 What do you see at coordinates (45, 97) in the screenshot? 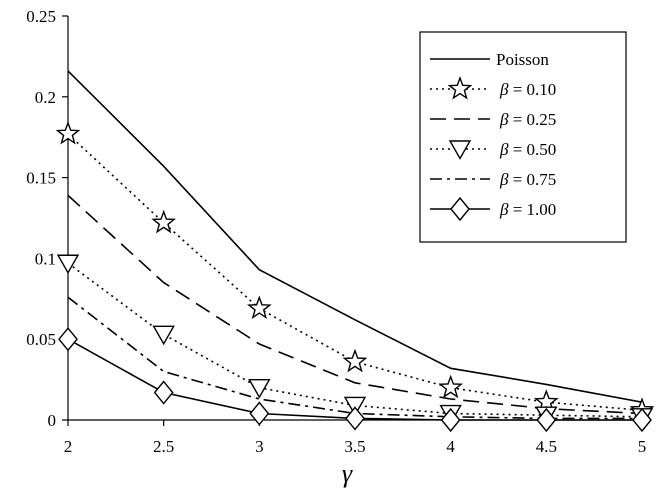
I see `y-tick-label: 0.2` at bounding box center [45, 97].